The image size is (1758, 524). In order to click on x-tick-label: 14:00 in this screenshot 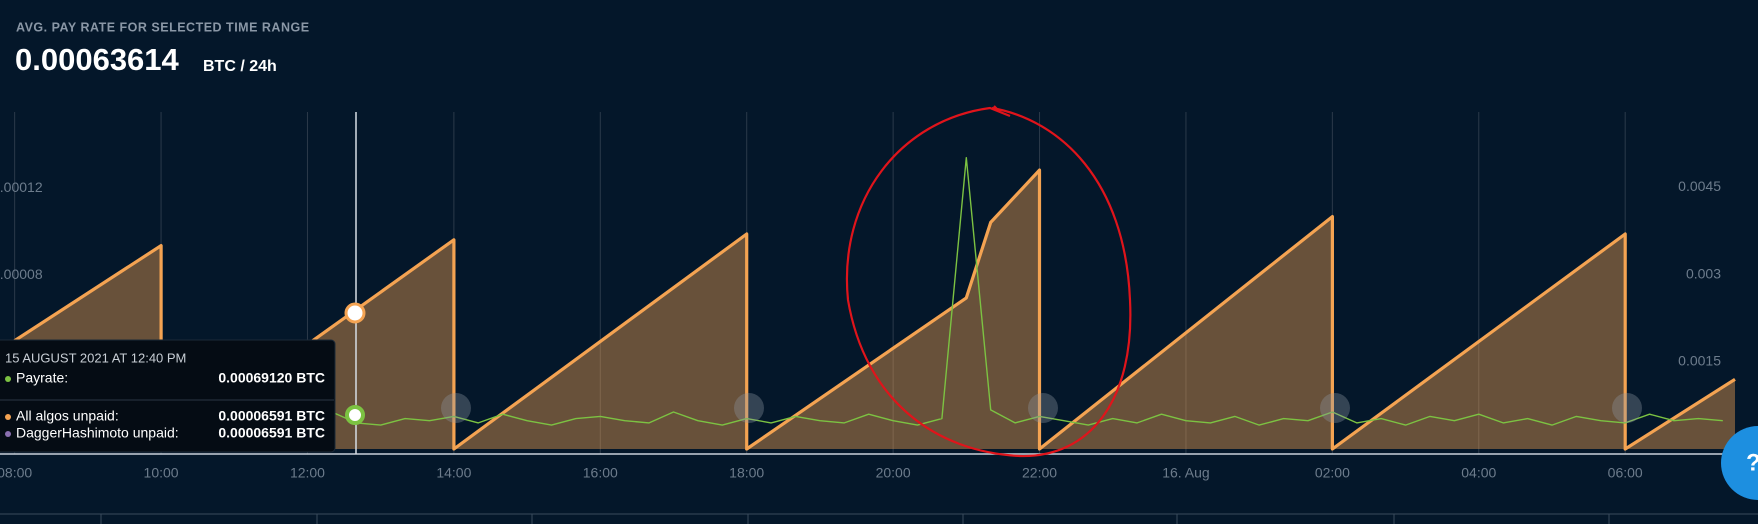, I will do `click(453, 473)`.